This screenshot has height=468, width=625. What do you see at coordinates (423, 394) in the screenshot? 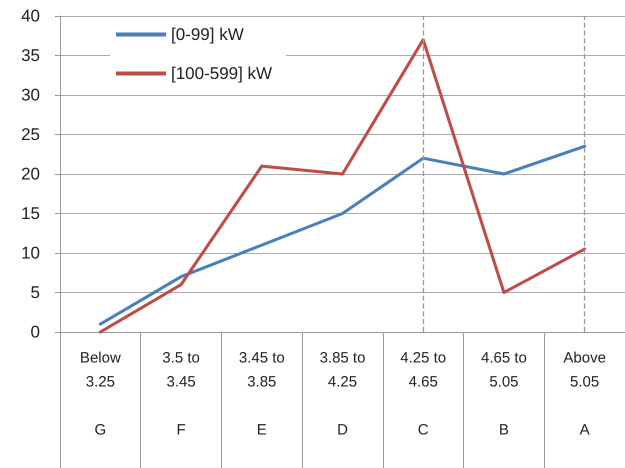
I see `category-label: 4.25 to 4.65 C` at bounding box center [423, 394].